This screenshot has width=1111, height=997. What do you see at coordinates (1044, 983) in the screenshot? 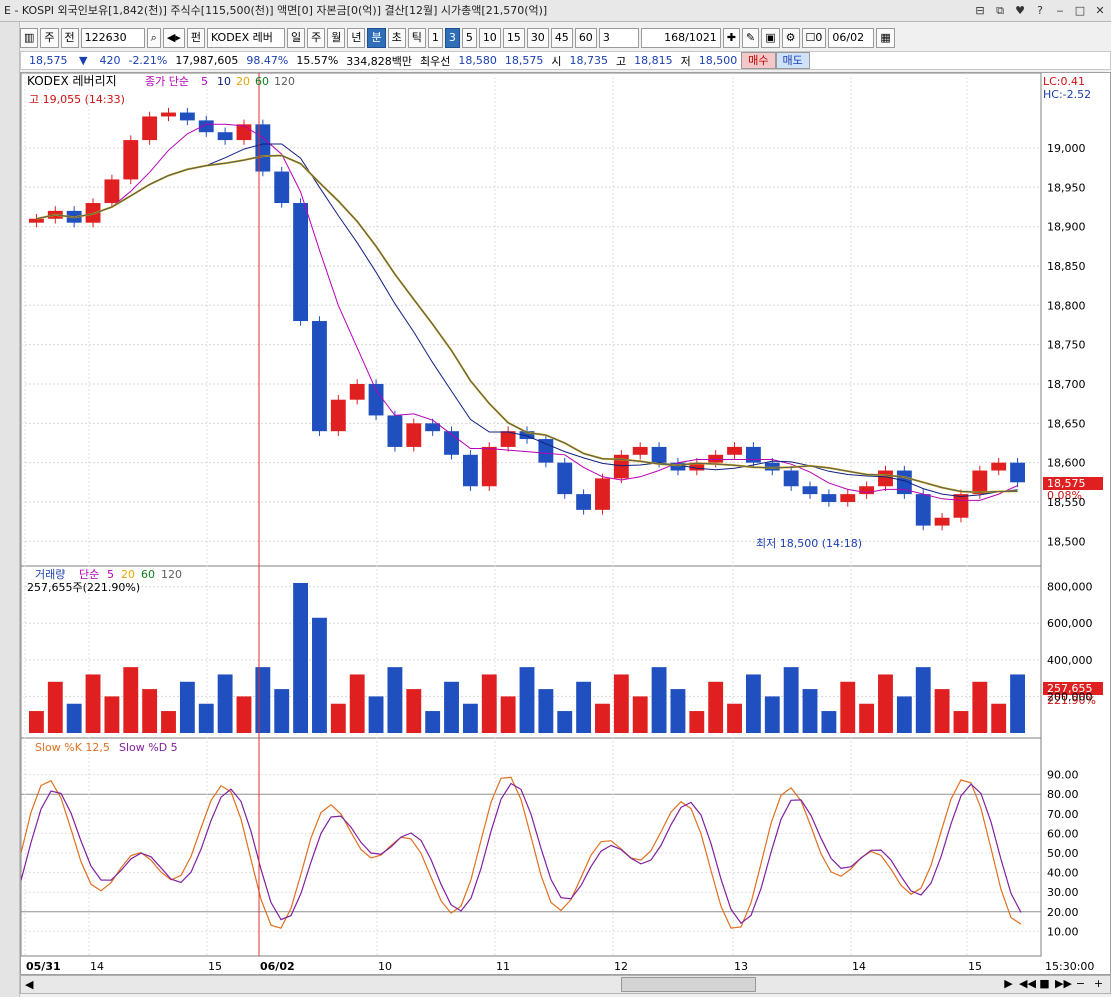
I see `stop-icon: ■` at bounding box center [1044, 983].